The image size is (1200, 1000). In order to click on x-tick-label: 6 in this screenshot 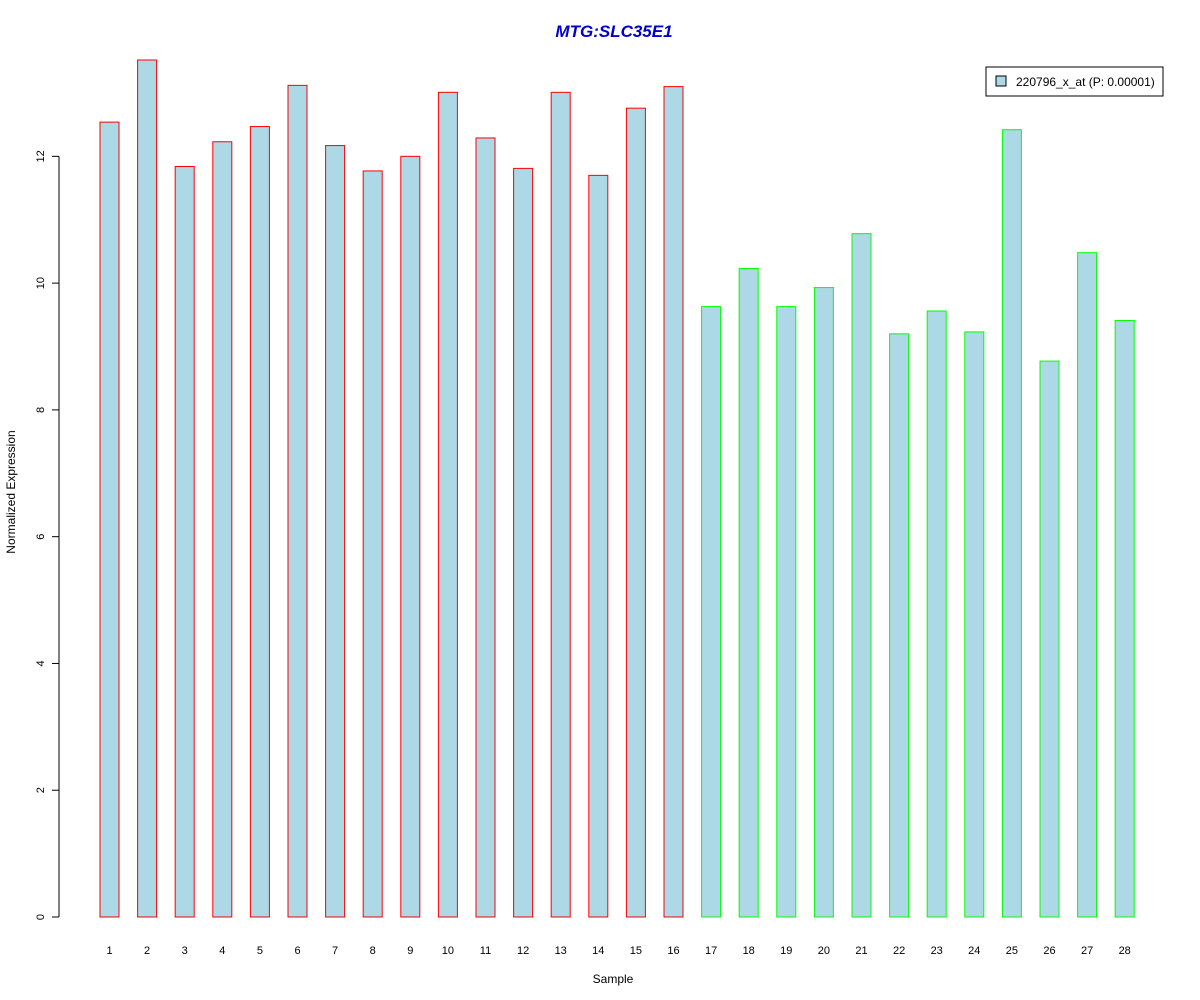, I will do `click(297, 951)`.